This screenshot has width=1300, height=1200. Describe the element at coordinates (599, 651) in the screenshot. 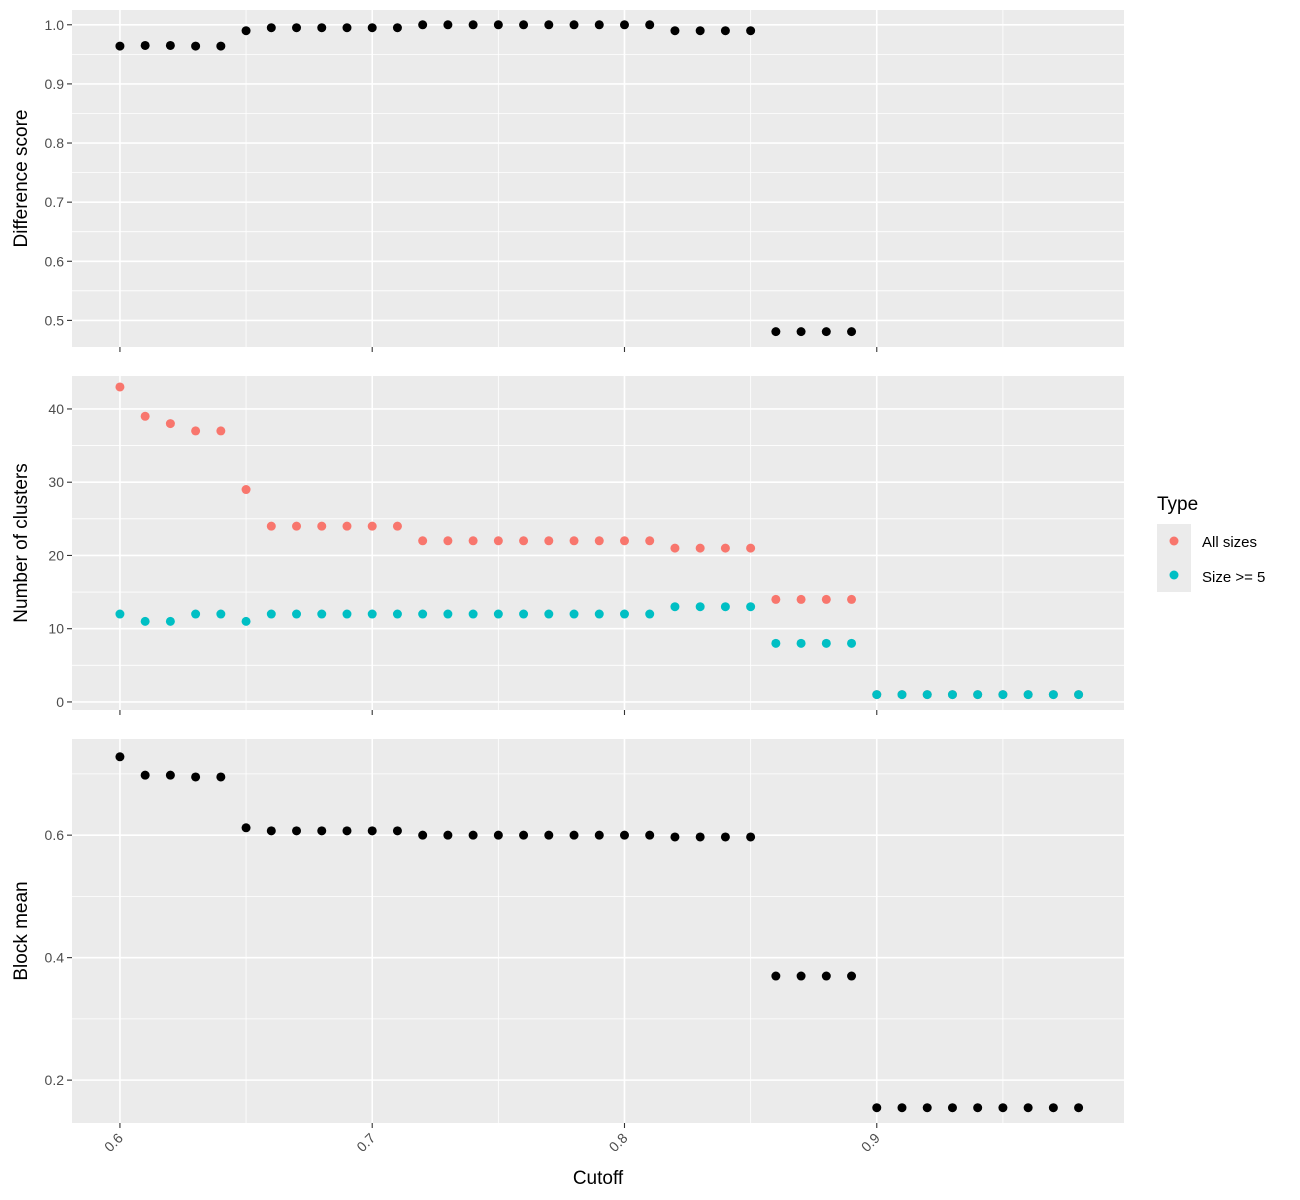

I see `series-points` at that location.